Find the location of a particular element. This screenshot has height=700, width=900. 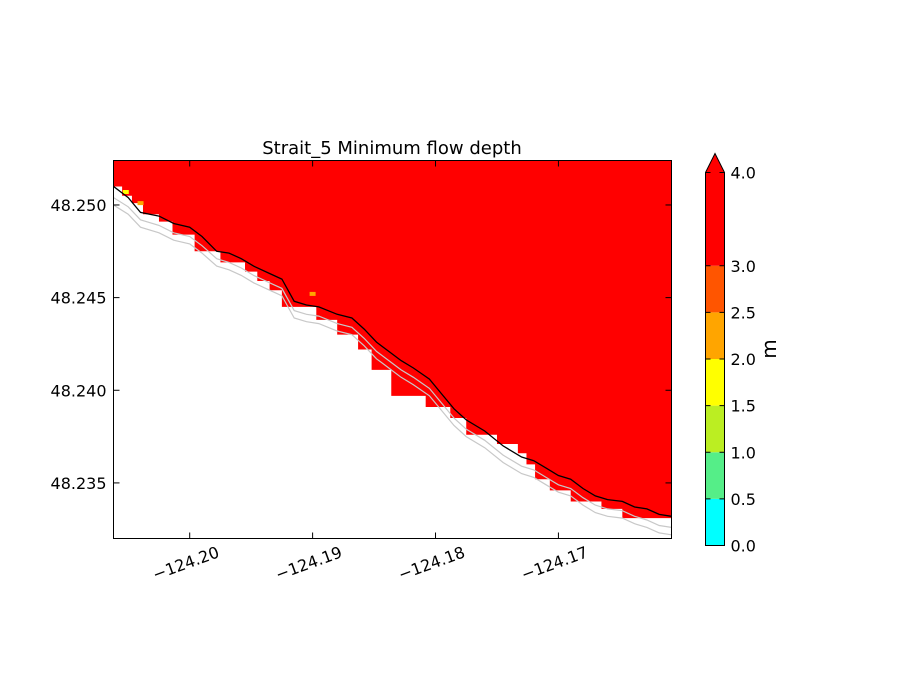

y-tick-label-2: 48.245 is located at coordinates (79, 298).